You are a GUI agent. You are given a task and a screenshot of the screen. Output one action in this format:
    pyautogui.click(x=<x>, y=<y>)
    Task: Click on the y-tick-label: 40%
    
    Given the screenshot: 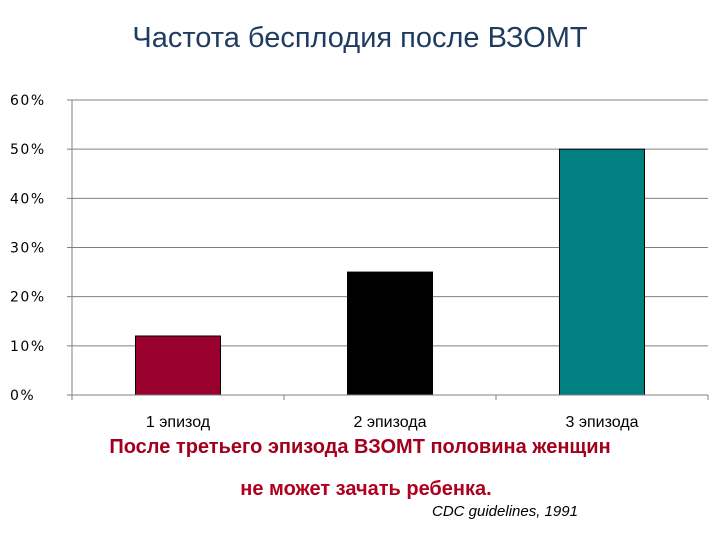 What is the action you would take?
    pyautogui.click(x=28, y=199)
    